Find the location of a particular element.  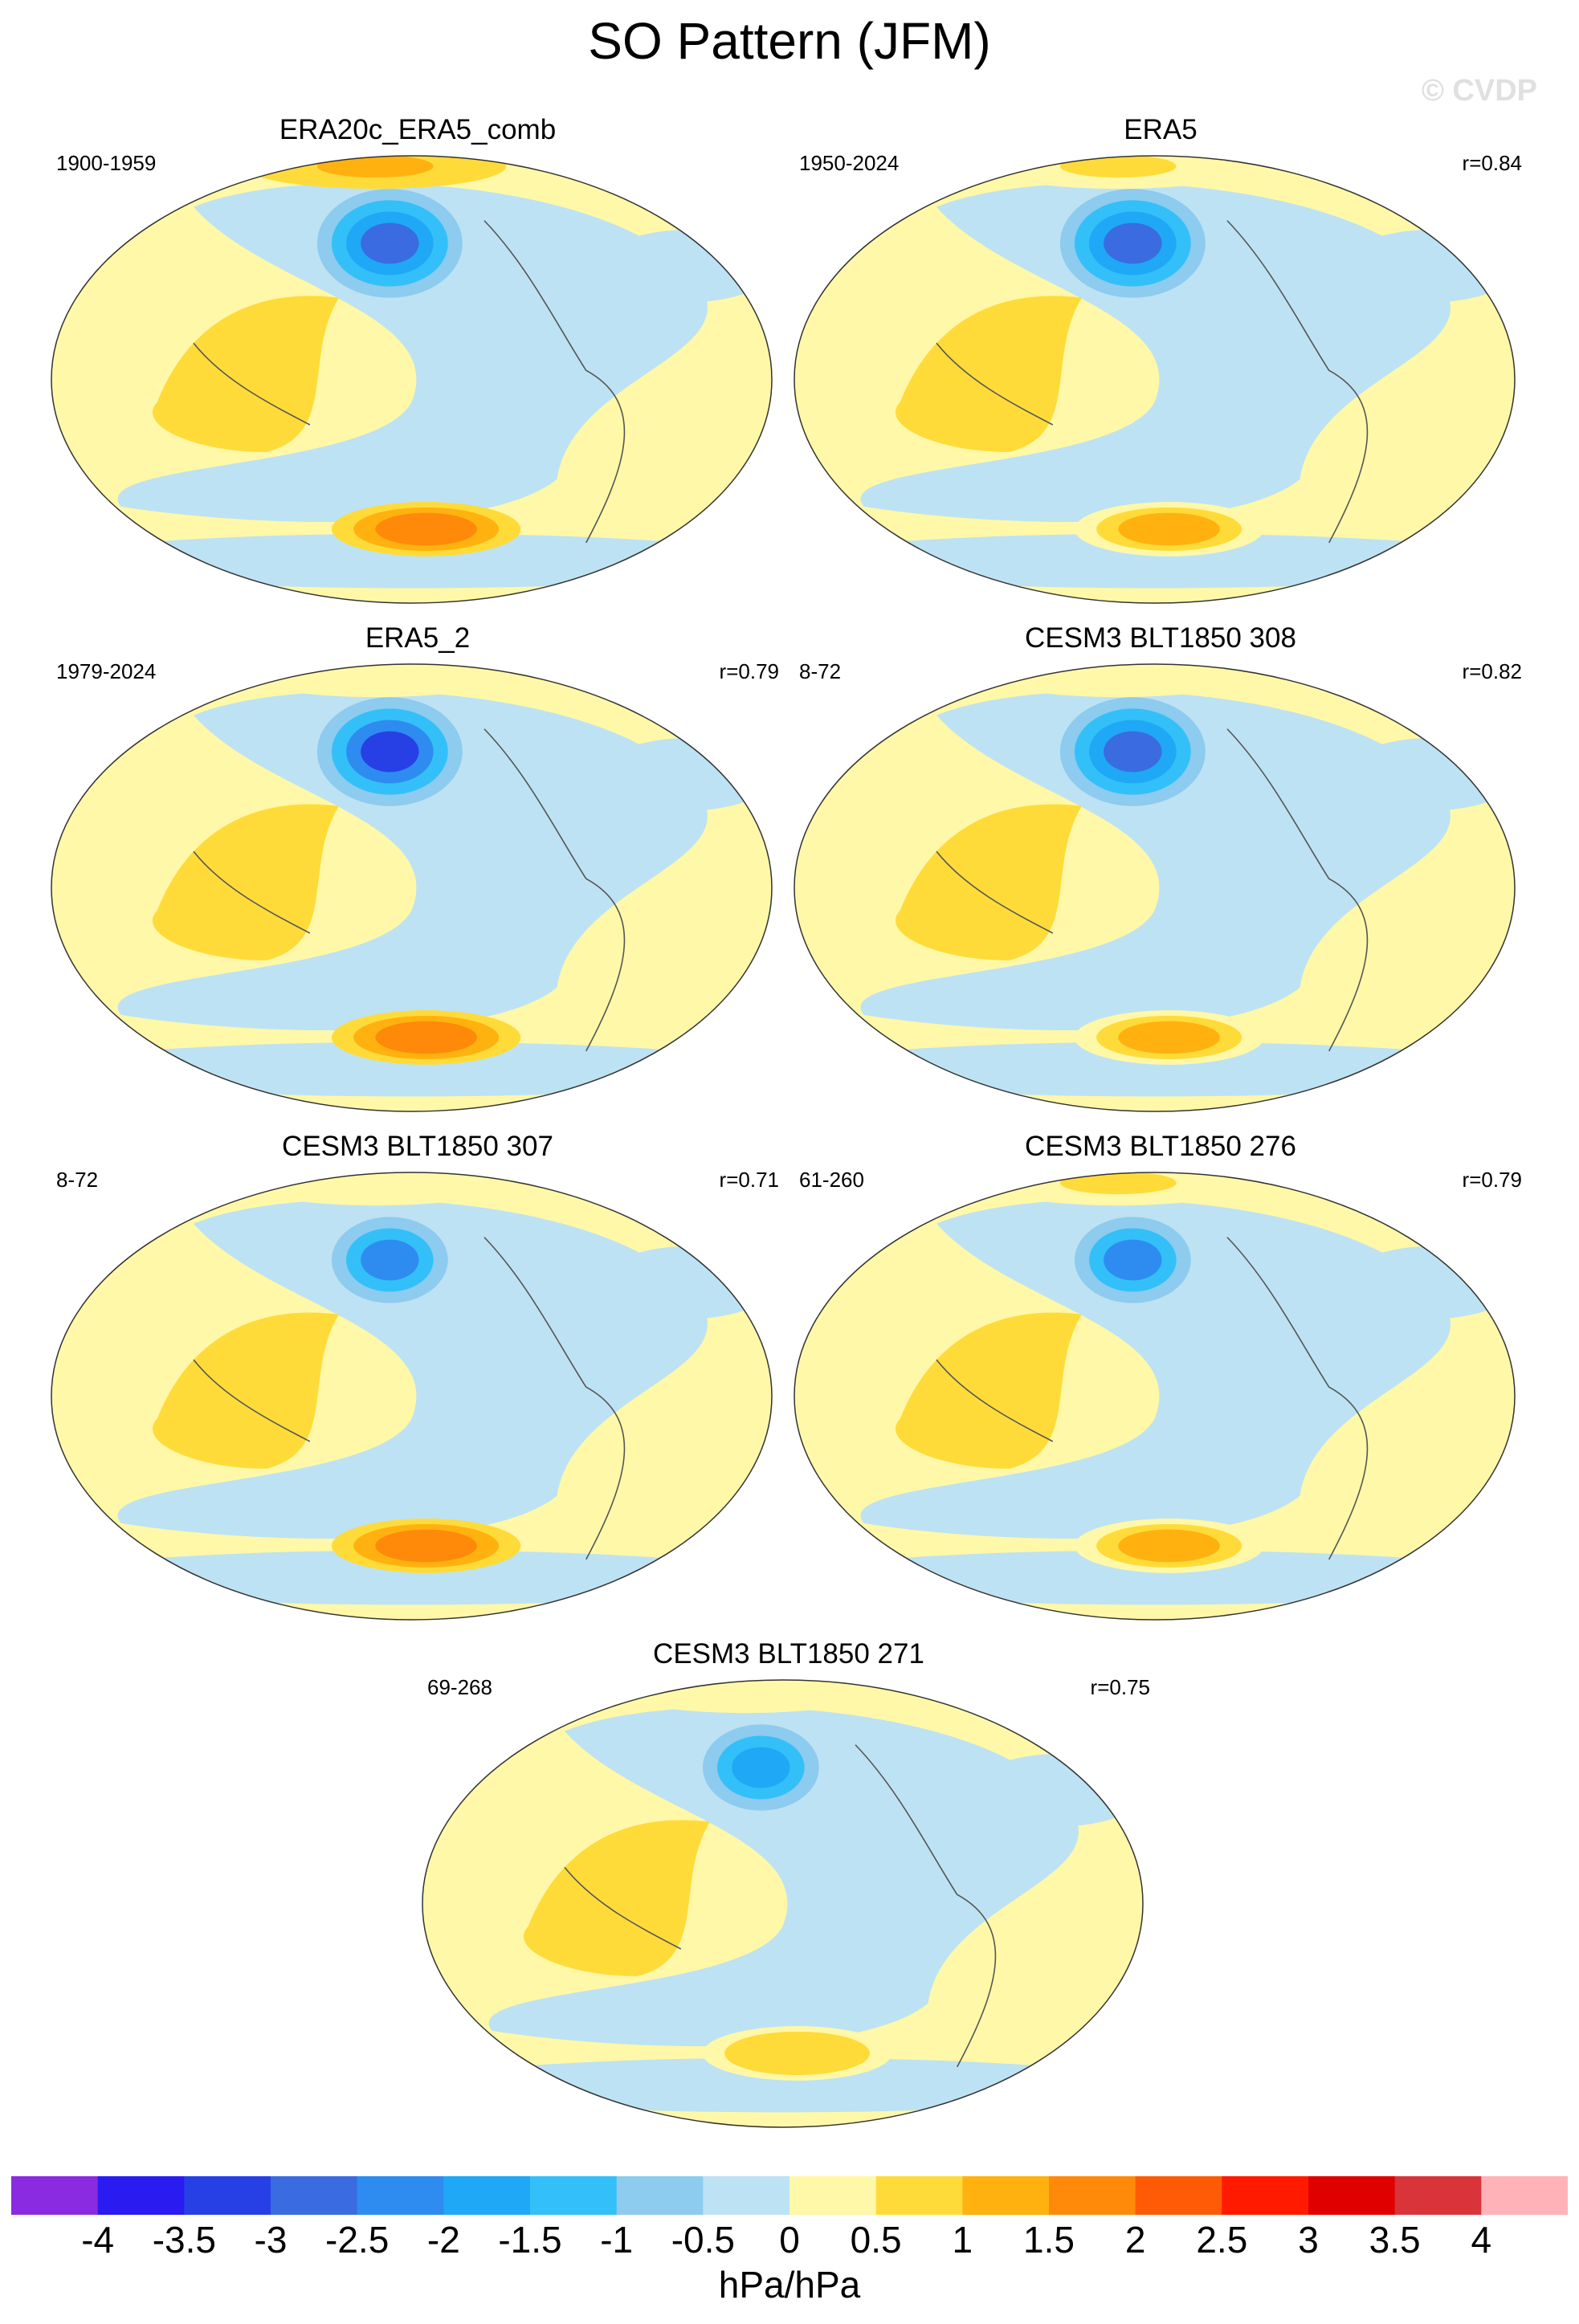

panel-title: ERA20c_ERA5_comb is located at coordinates (418, 129).